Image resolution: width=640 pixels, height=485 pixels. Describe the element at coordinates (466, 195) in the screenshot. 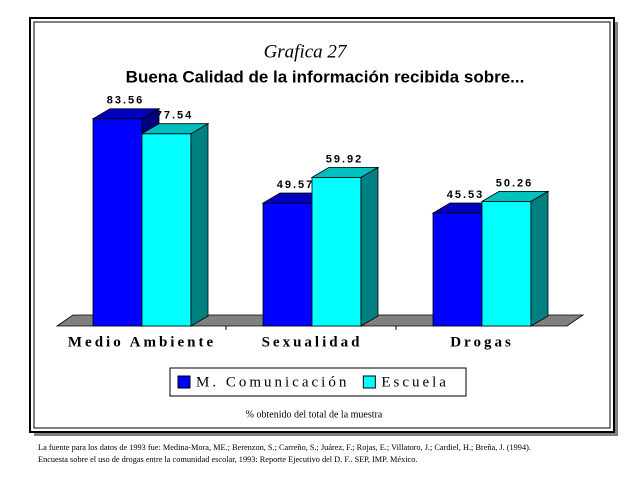

I see `data-label: 45.53` at that location.